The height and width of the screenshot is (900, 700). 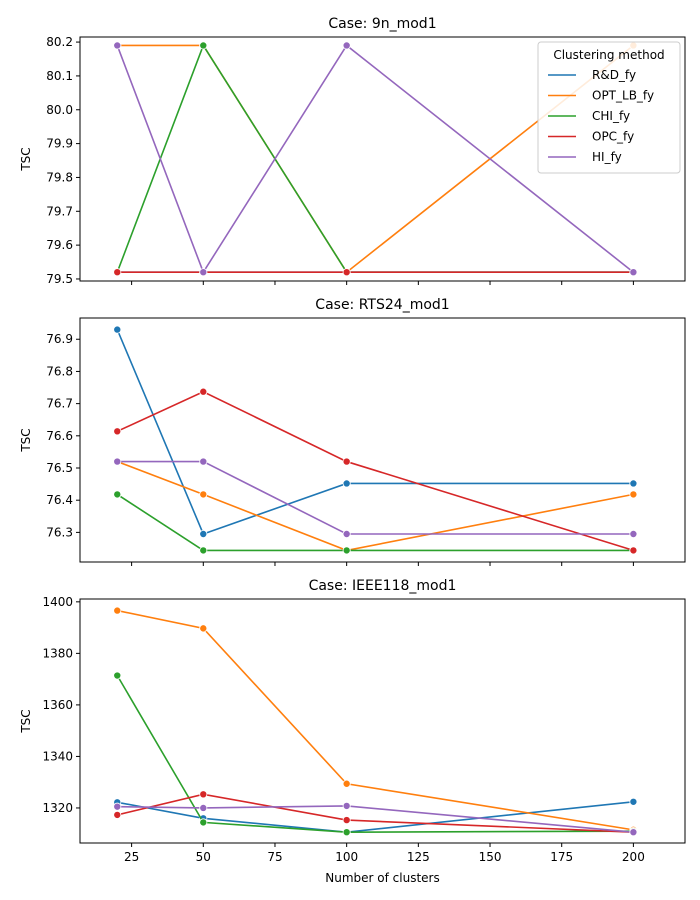 What do you see at coordinates (59, 279) in the screenshot?
I see `y-tick-label: 79.5` at bounding box center [59, 279].